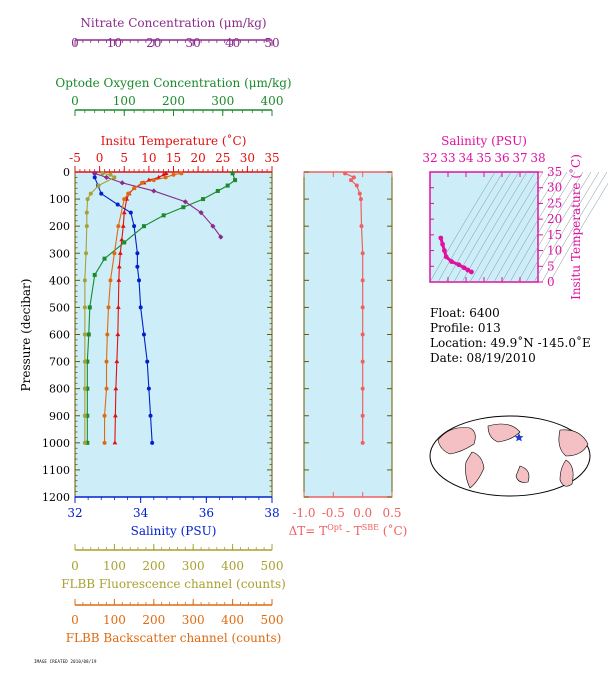 This screenshot has height=688, width=608. Describe the element at coordinates (510, 456) in the screenshot. I see `world-map-icon` at that location.